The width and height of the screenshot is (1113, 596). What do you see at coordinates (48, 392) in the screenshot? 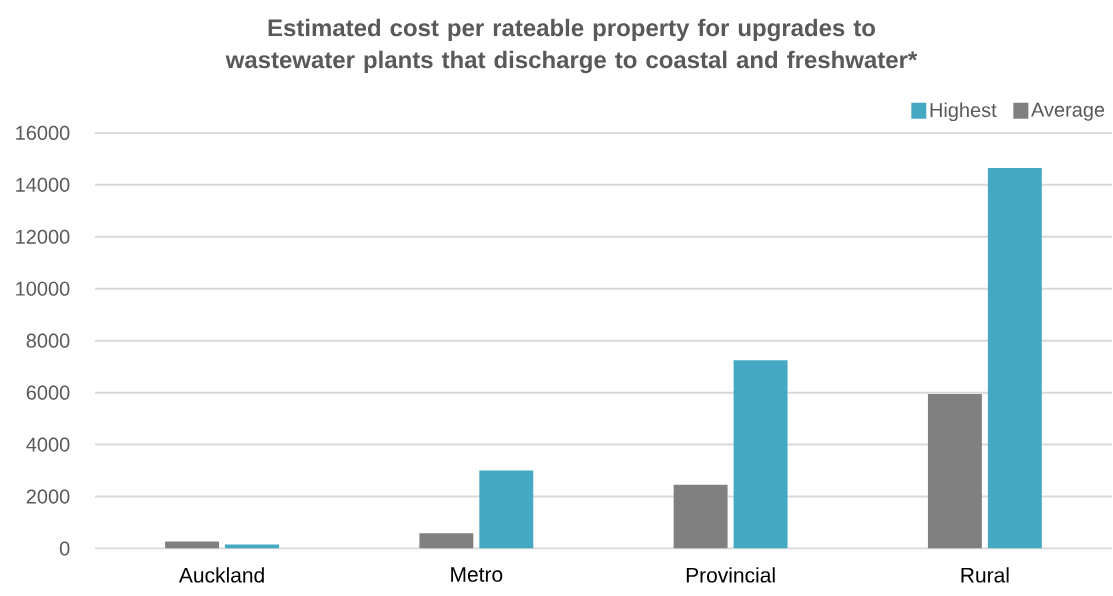
I see `y-tick-label: 6000` at bounding box center [48, 392].